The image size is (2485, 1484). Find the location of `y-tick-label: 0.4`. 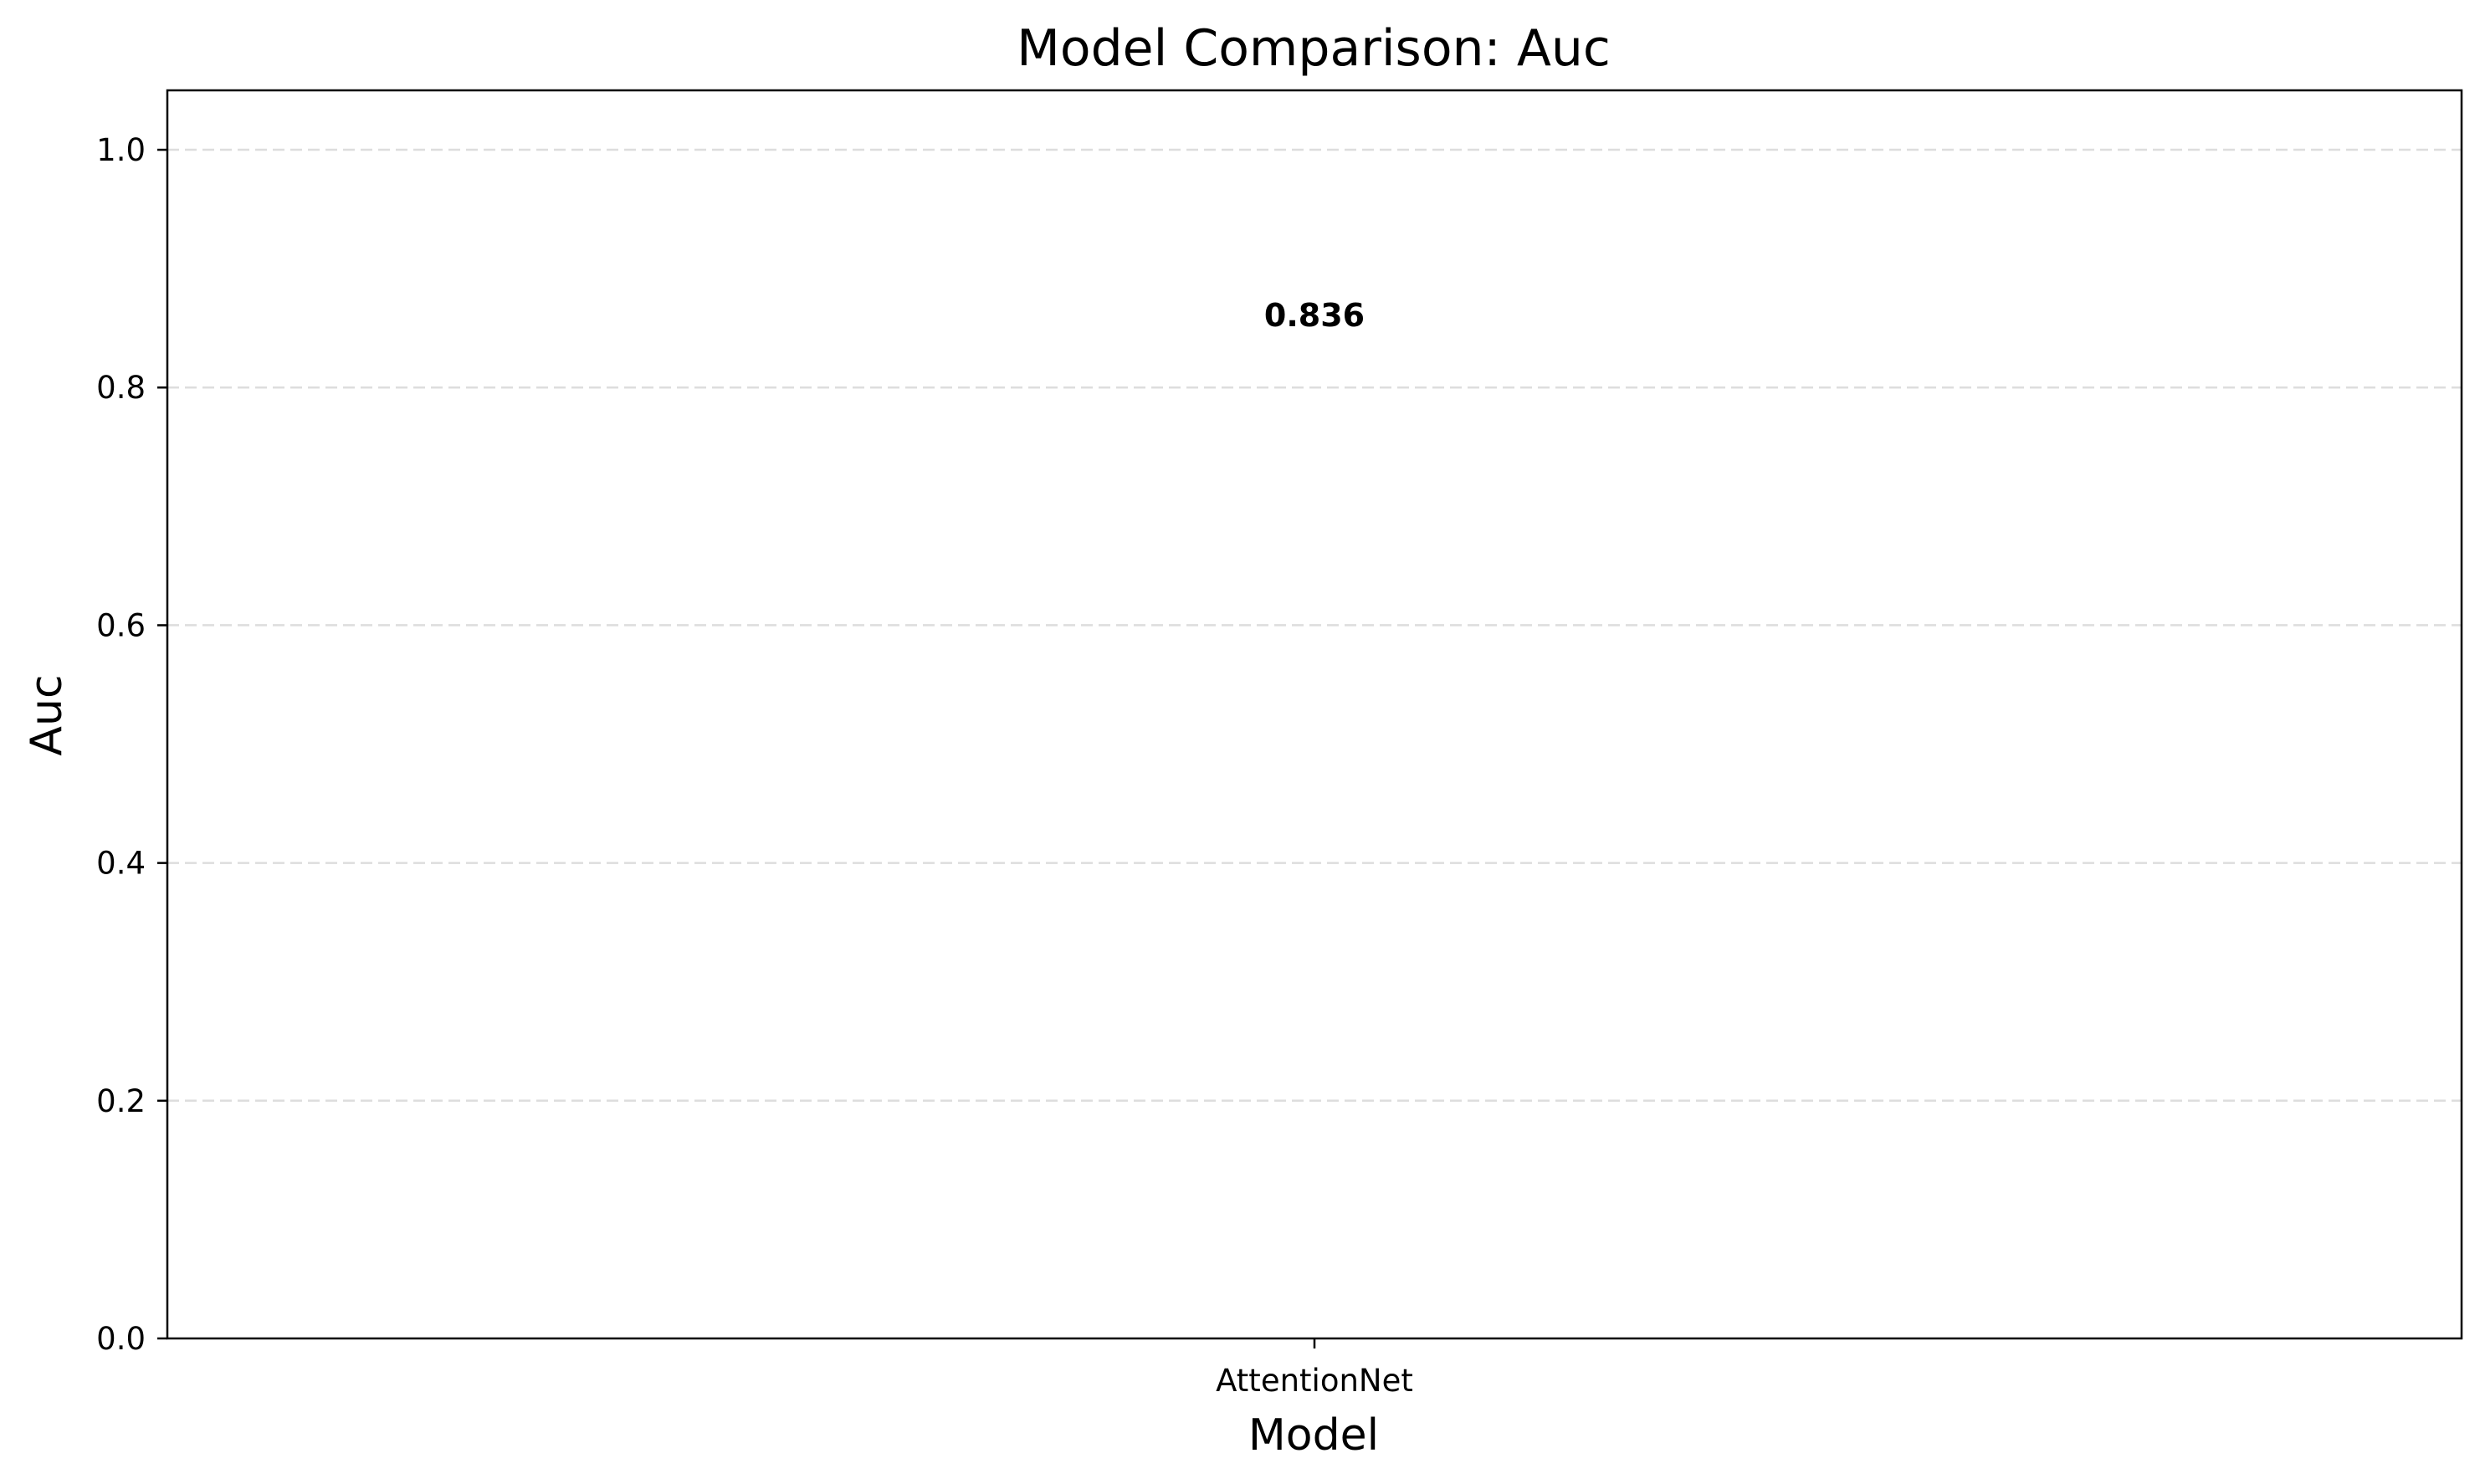

y-tick-label: 0.4 is located at coordinates (121, 864).